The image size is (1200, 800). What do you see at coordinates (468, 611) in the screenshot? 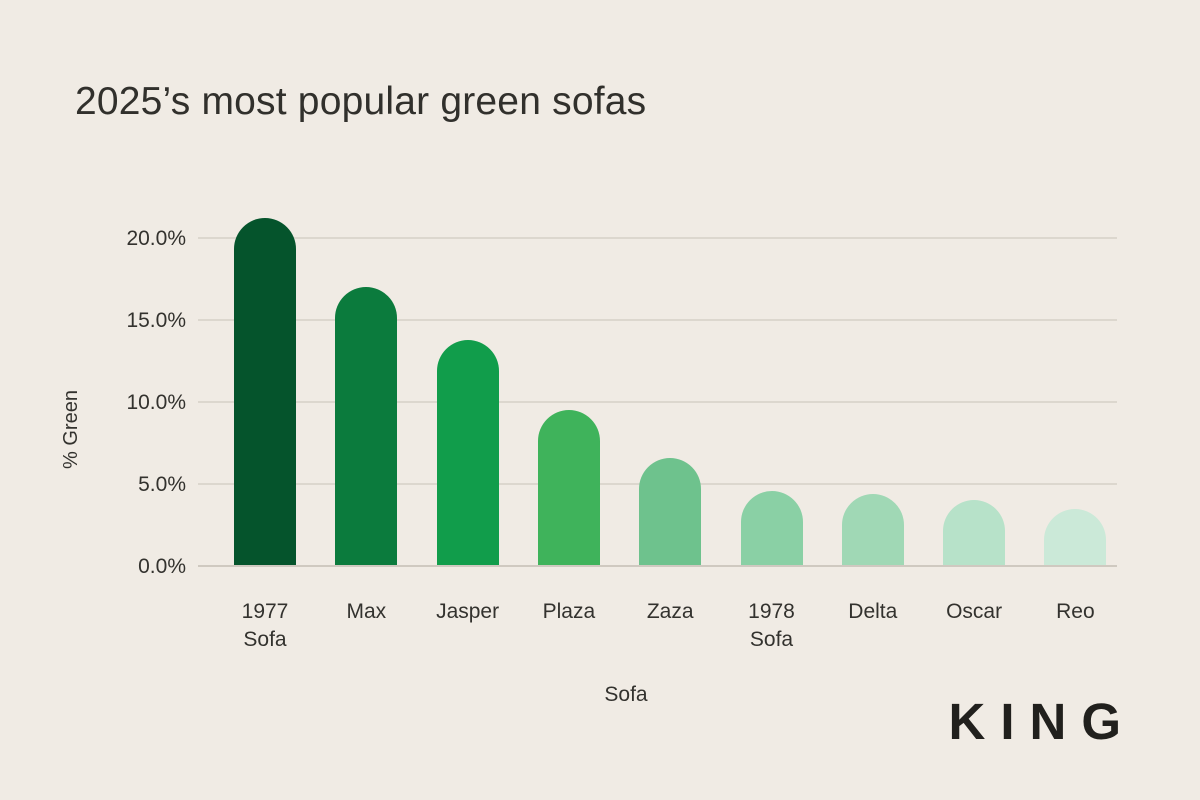
I see `x-tick-label: Jasper` at bounding box center [468, 611].